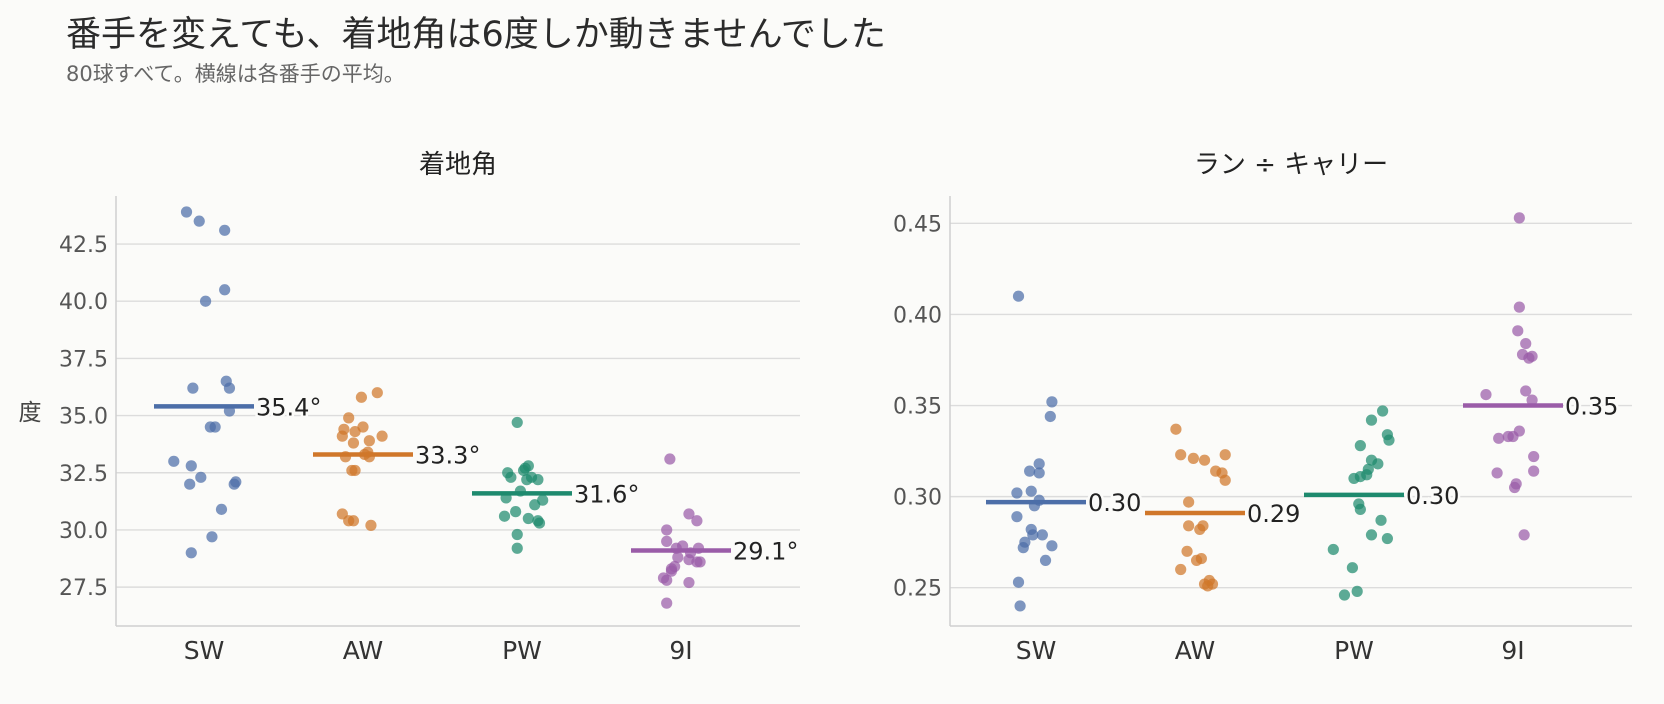 This screenshot has width=1664, height=704. What do you see at coordinates (83, 588) in the screenshot?
I see `y-tick-label: 27.5` at bounding box center [83, 588].